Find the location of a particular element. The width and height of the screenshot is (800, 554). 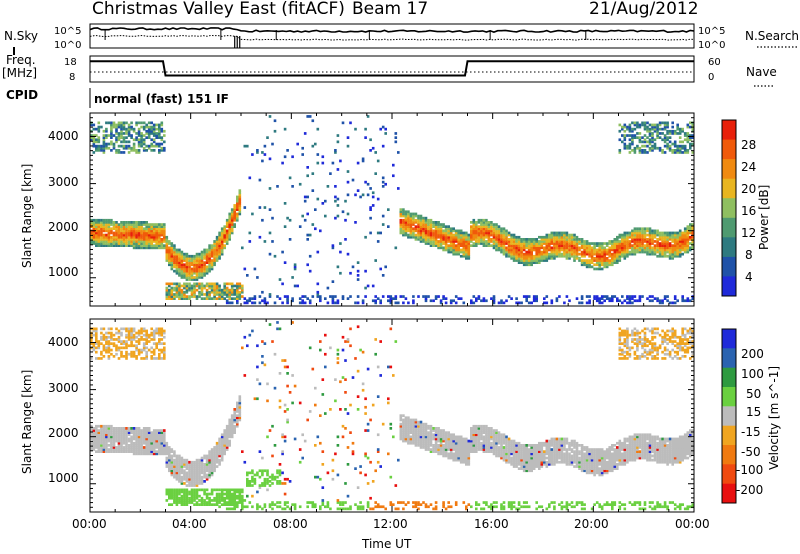

power-cell-2085 is located at coordinates (516, 258).